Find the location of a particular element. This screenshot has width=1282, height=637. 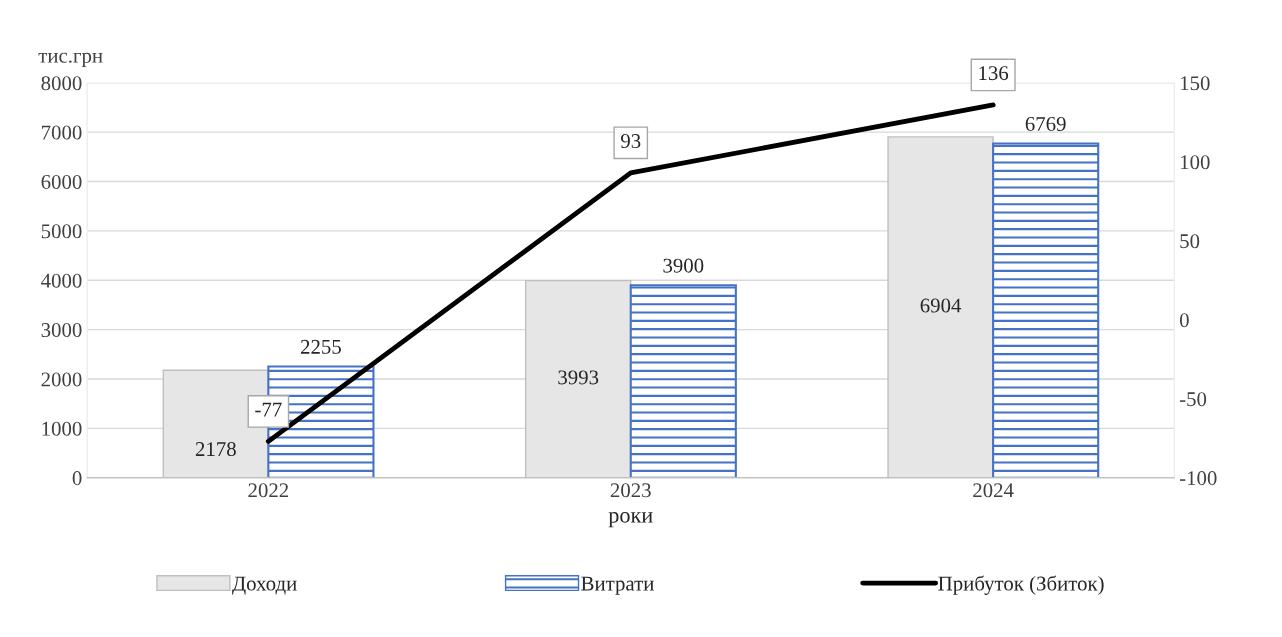

y-tick-label: 1000 is located at coordinates (62, 428).